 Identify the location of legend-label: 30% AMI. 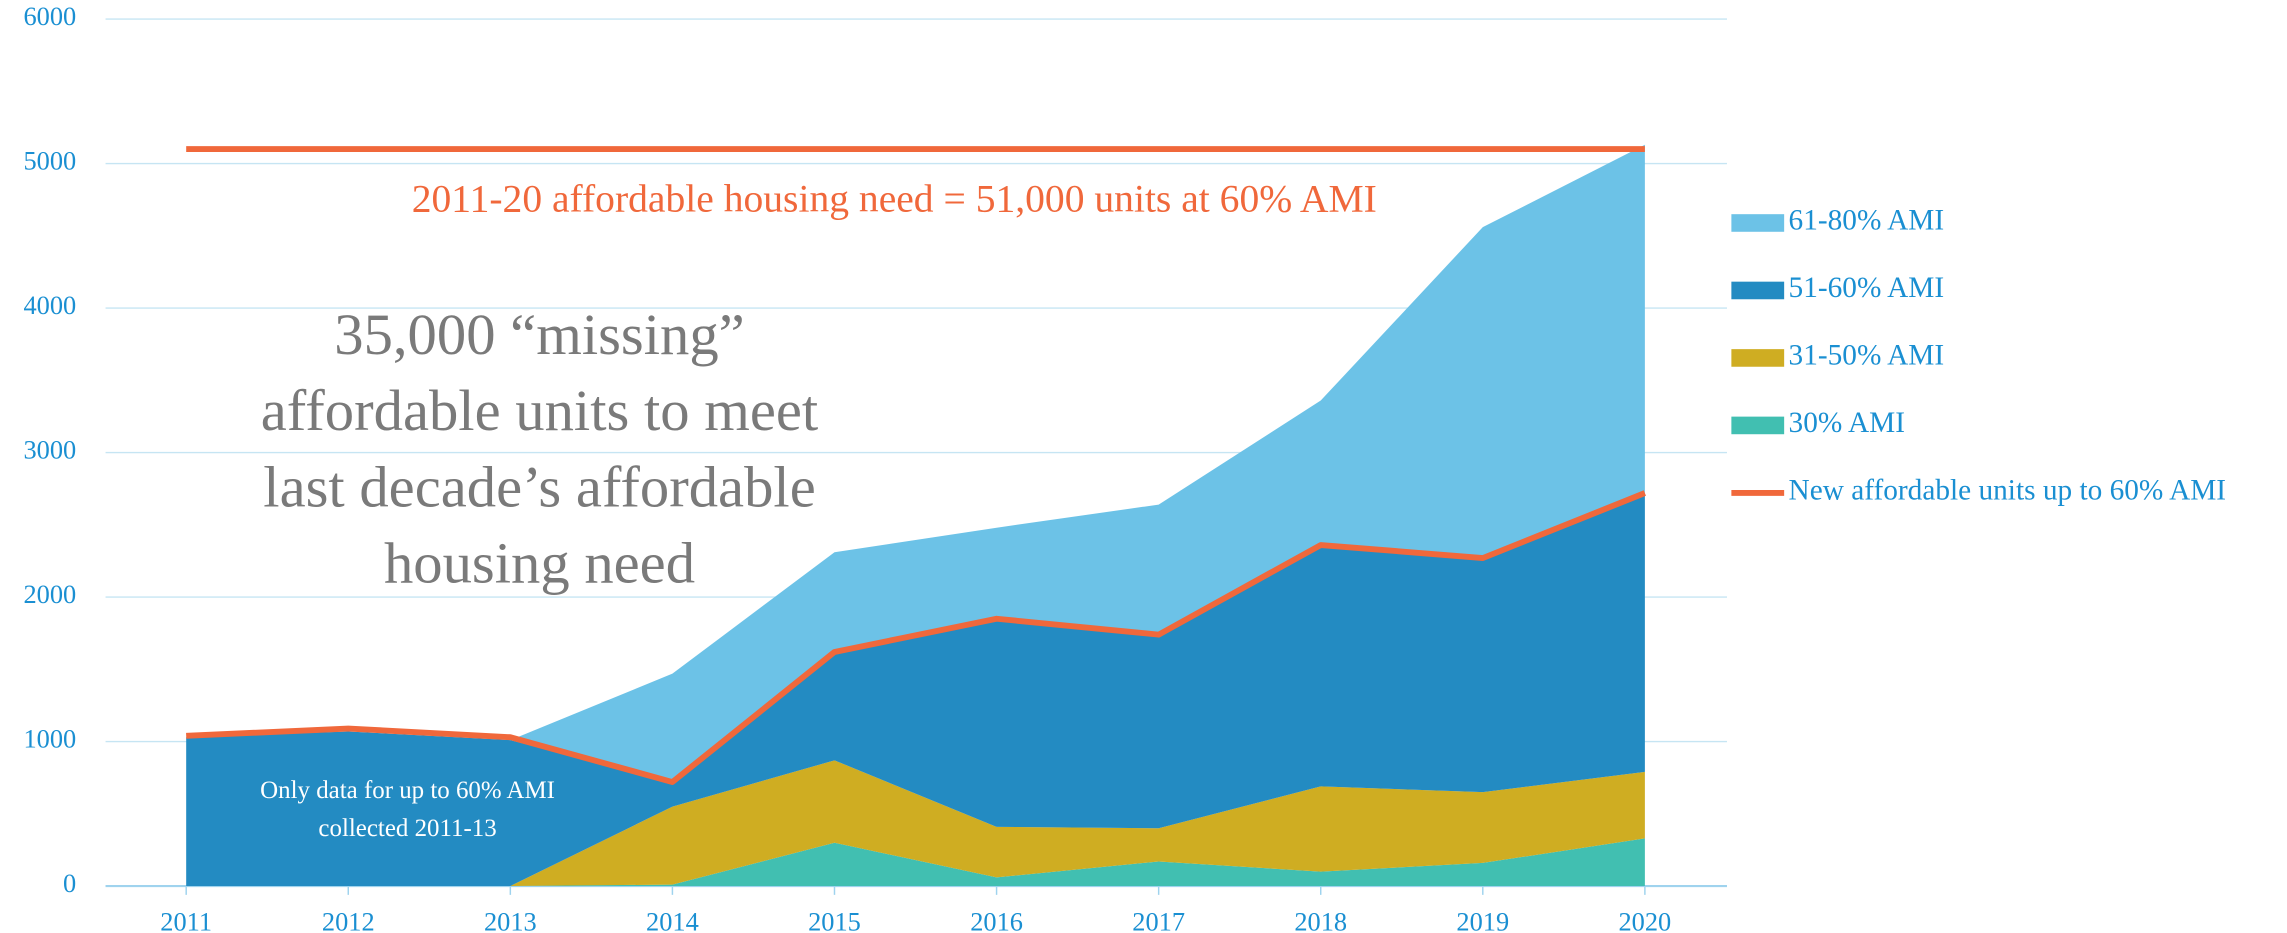
(1847, 423).